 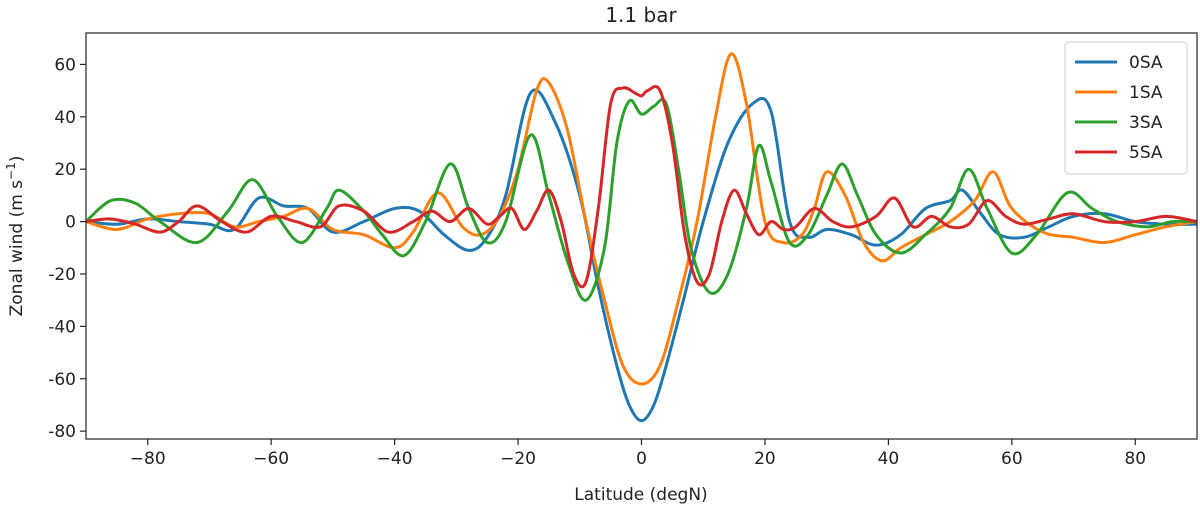 I want to click on x-tick-label: −80, so click(x=148, y=459).